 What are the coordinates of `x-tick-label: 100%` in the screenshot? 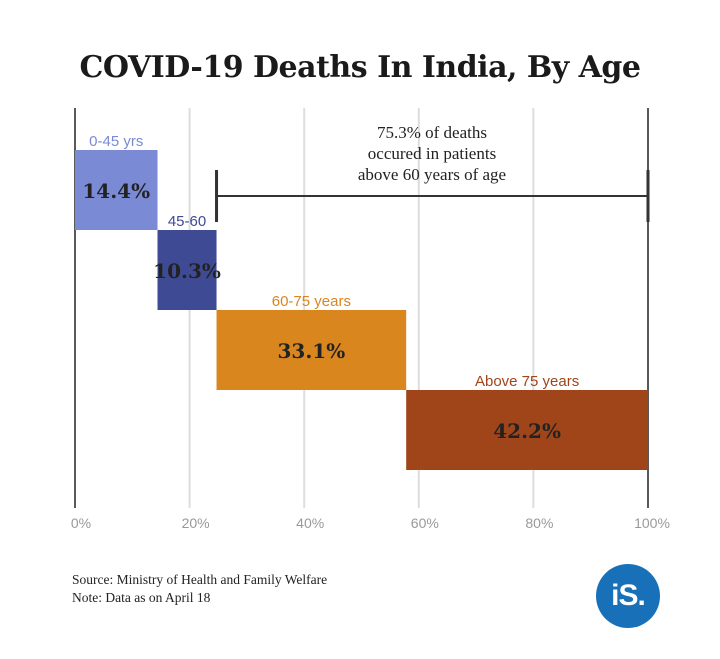 It's located at (652, 523).